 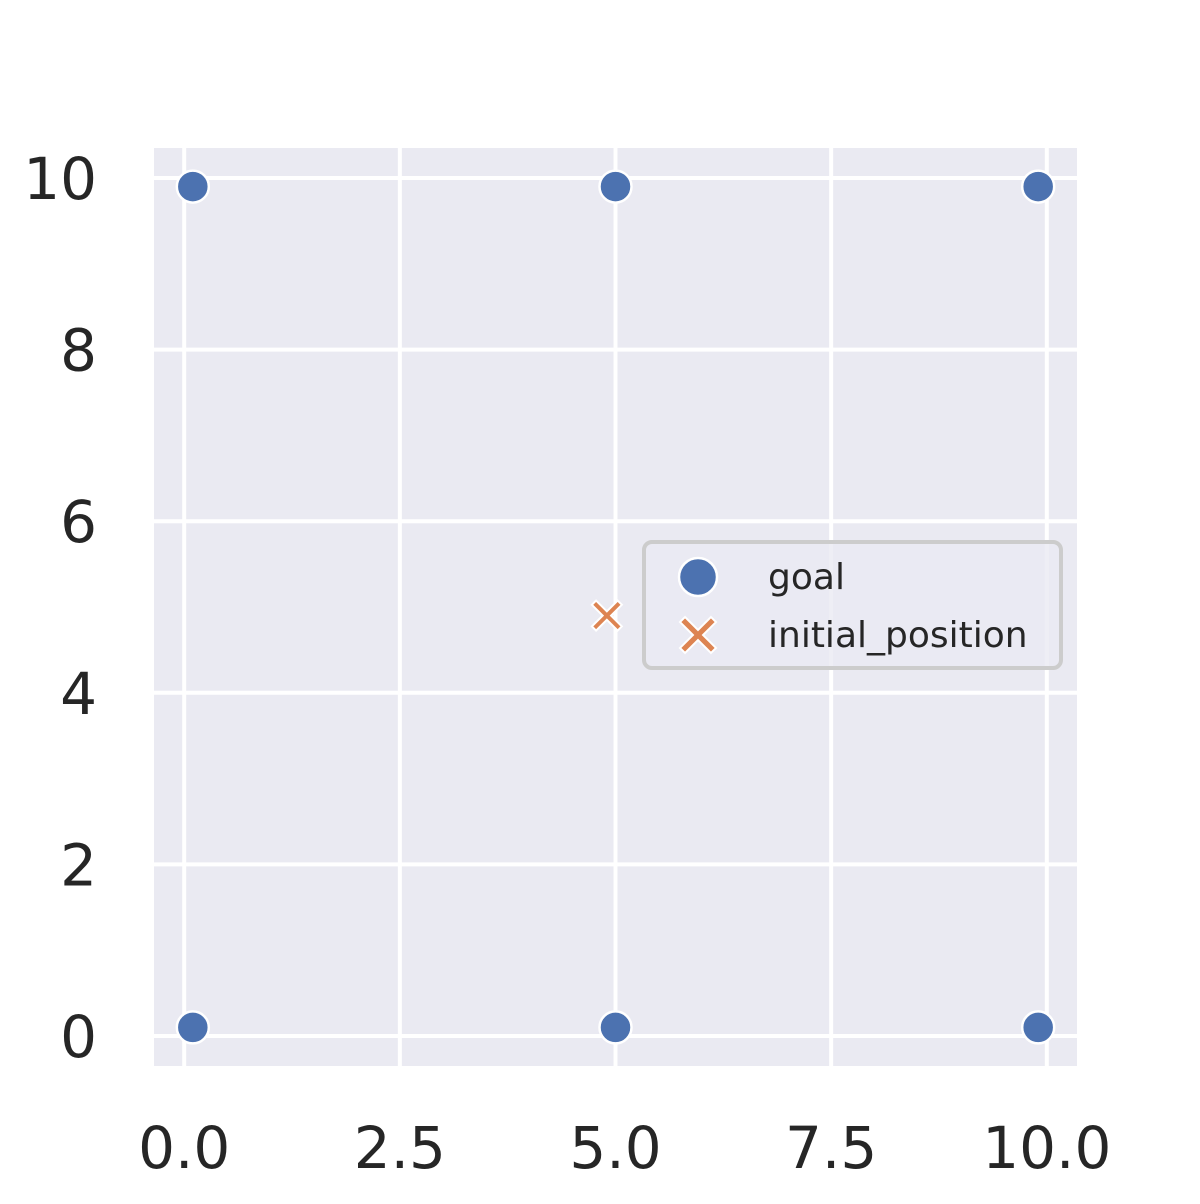 What do you see at coordinates (831, 1148) in the screenshot?
I see `x-tick-label: 7.5` at bounding box center [831, 1148].